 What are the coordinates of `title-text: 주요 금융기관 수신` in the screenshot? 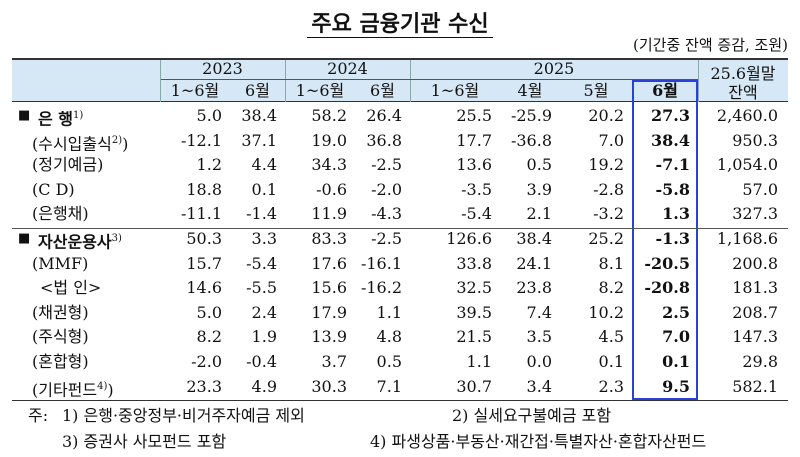 It's located at (400, 24).